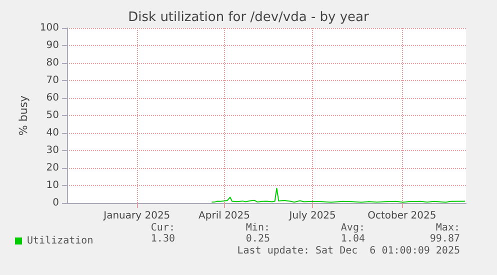  What do you see at coordinates (312, 216) in the screenshot?
I see `x-tick-label: July 2025` at bounding box center [312, 216].